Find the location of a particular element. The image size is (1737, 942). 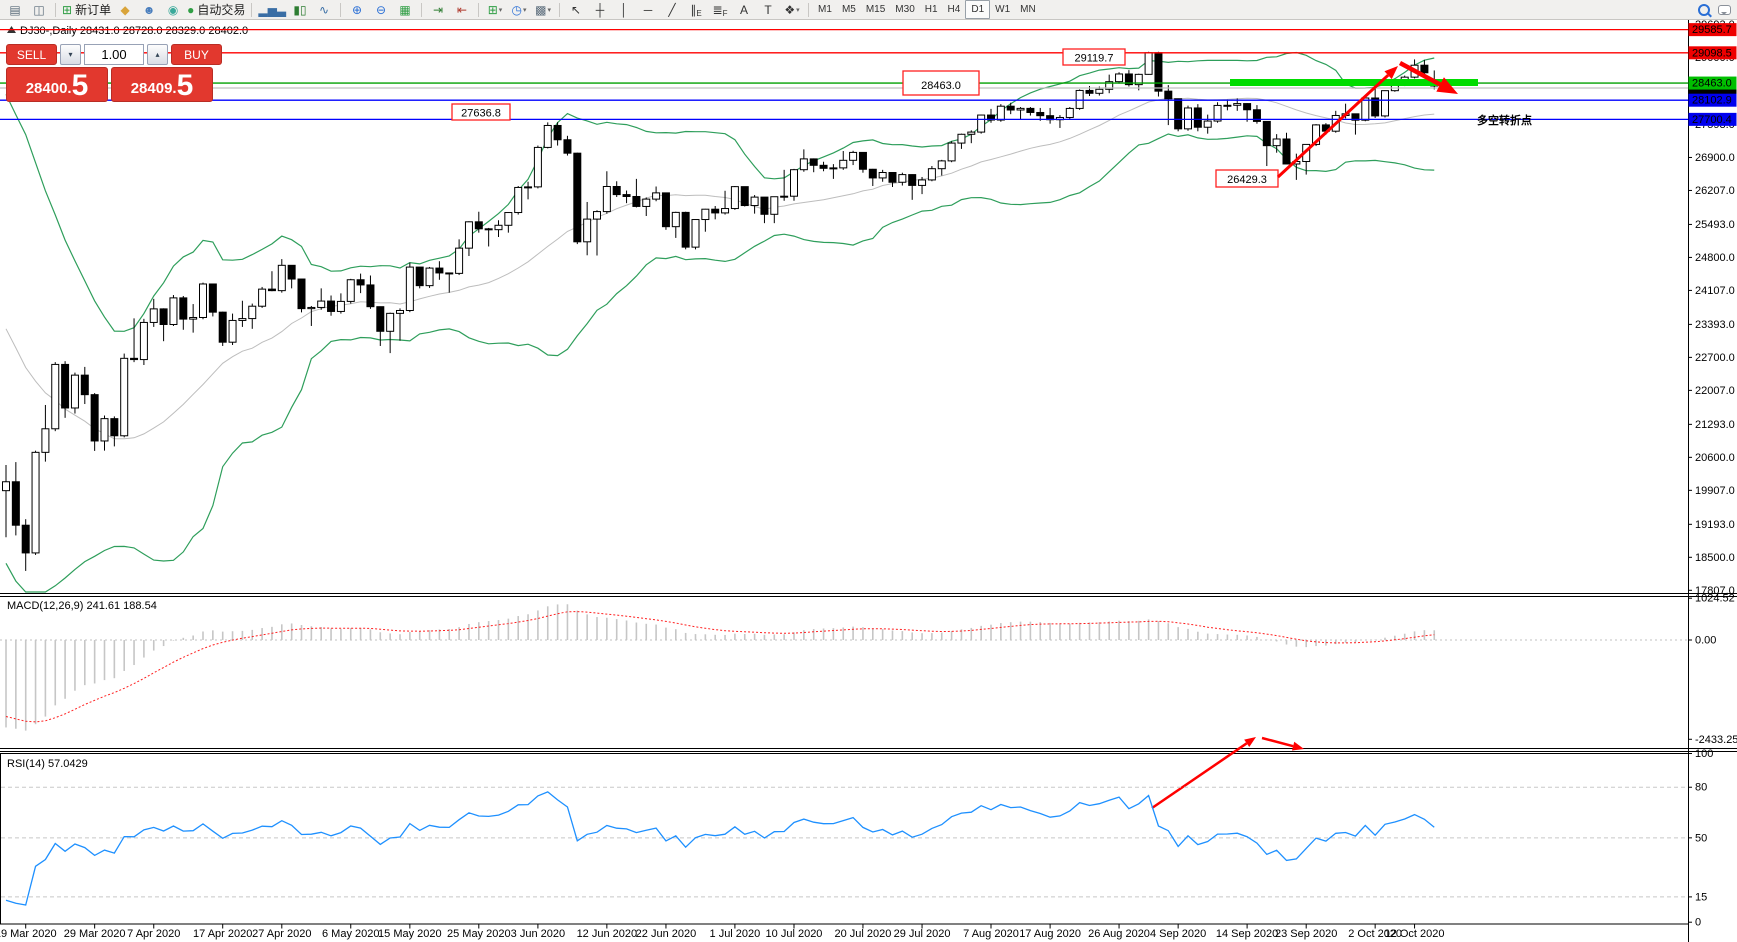

profile-icon: ☻ is located at coordinates (149, 9).